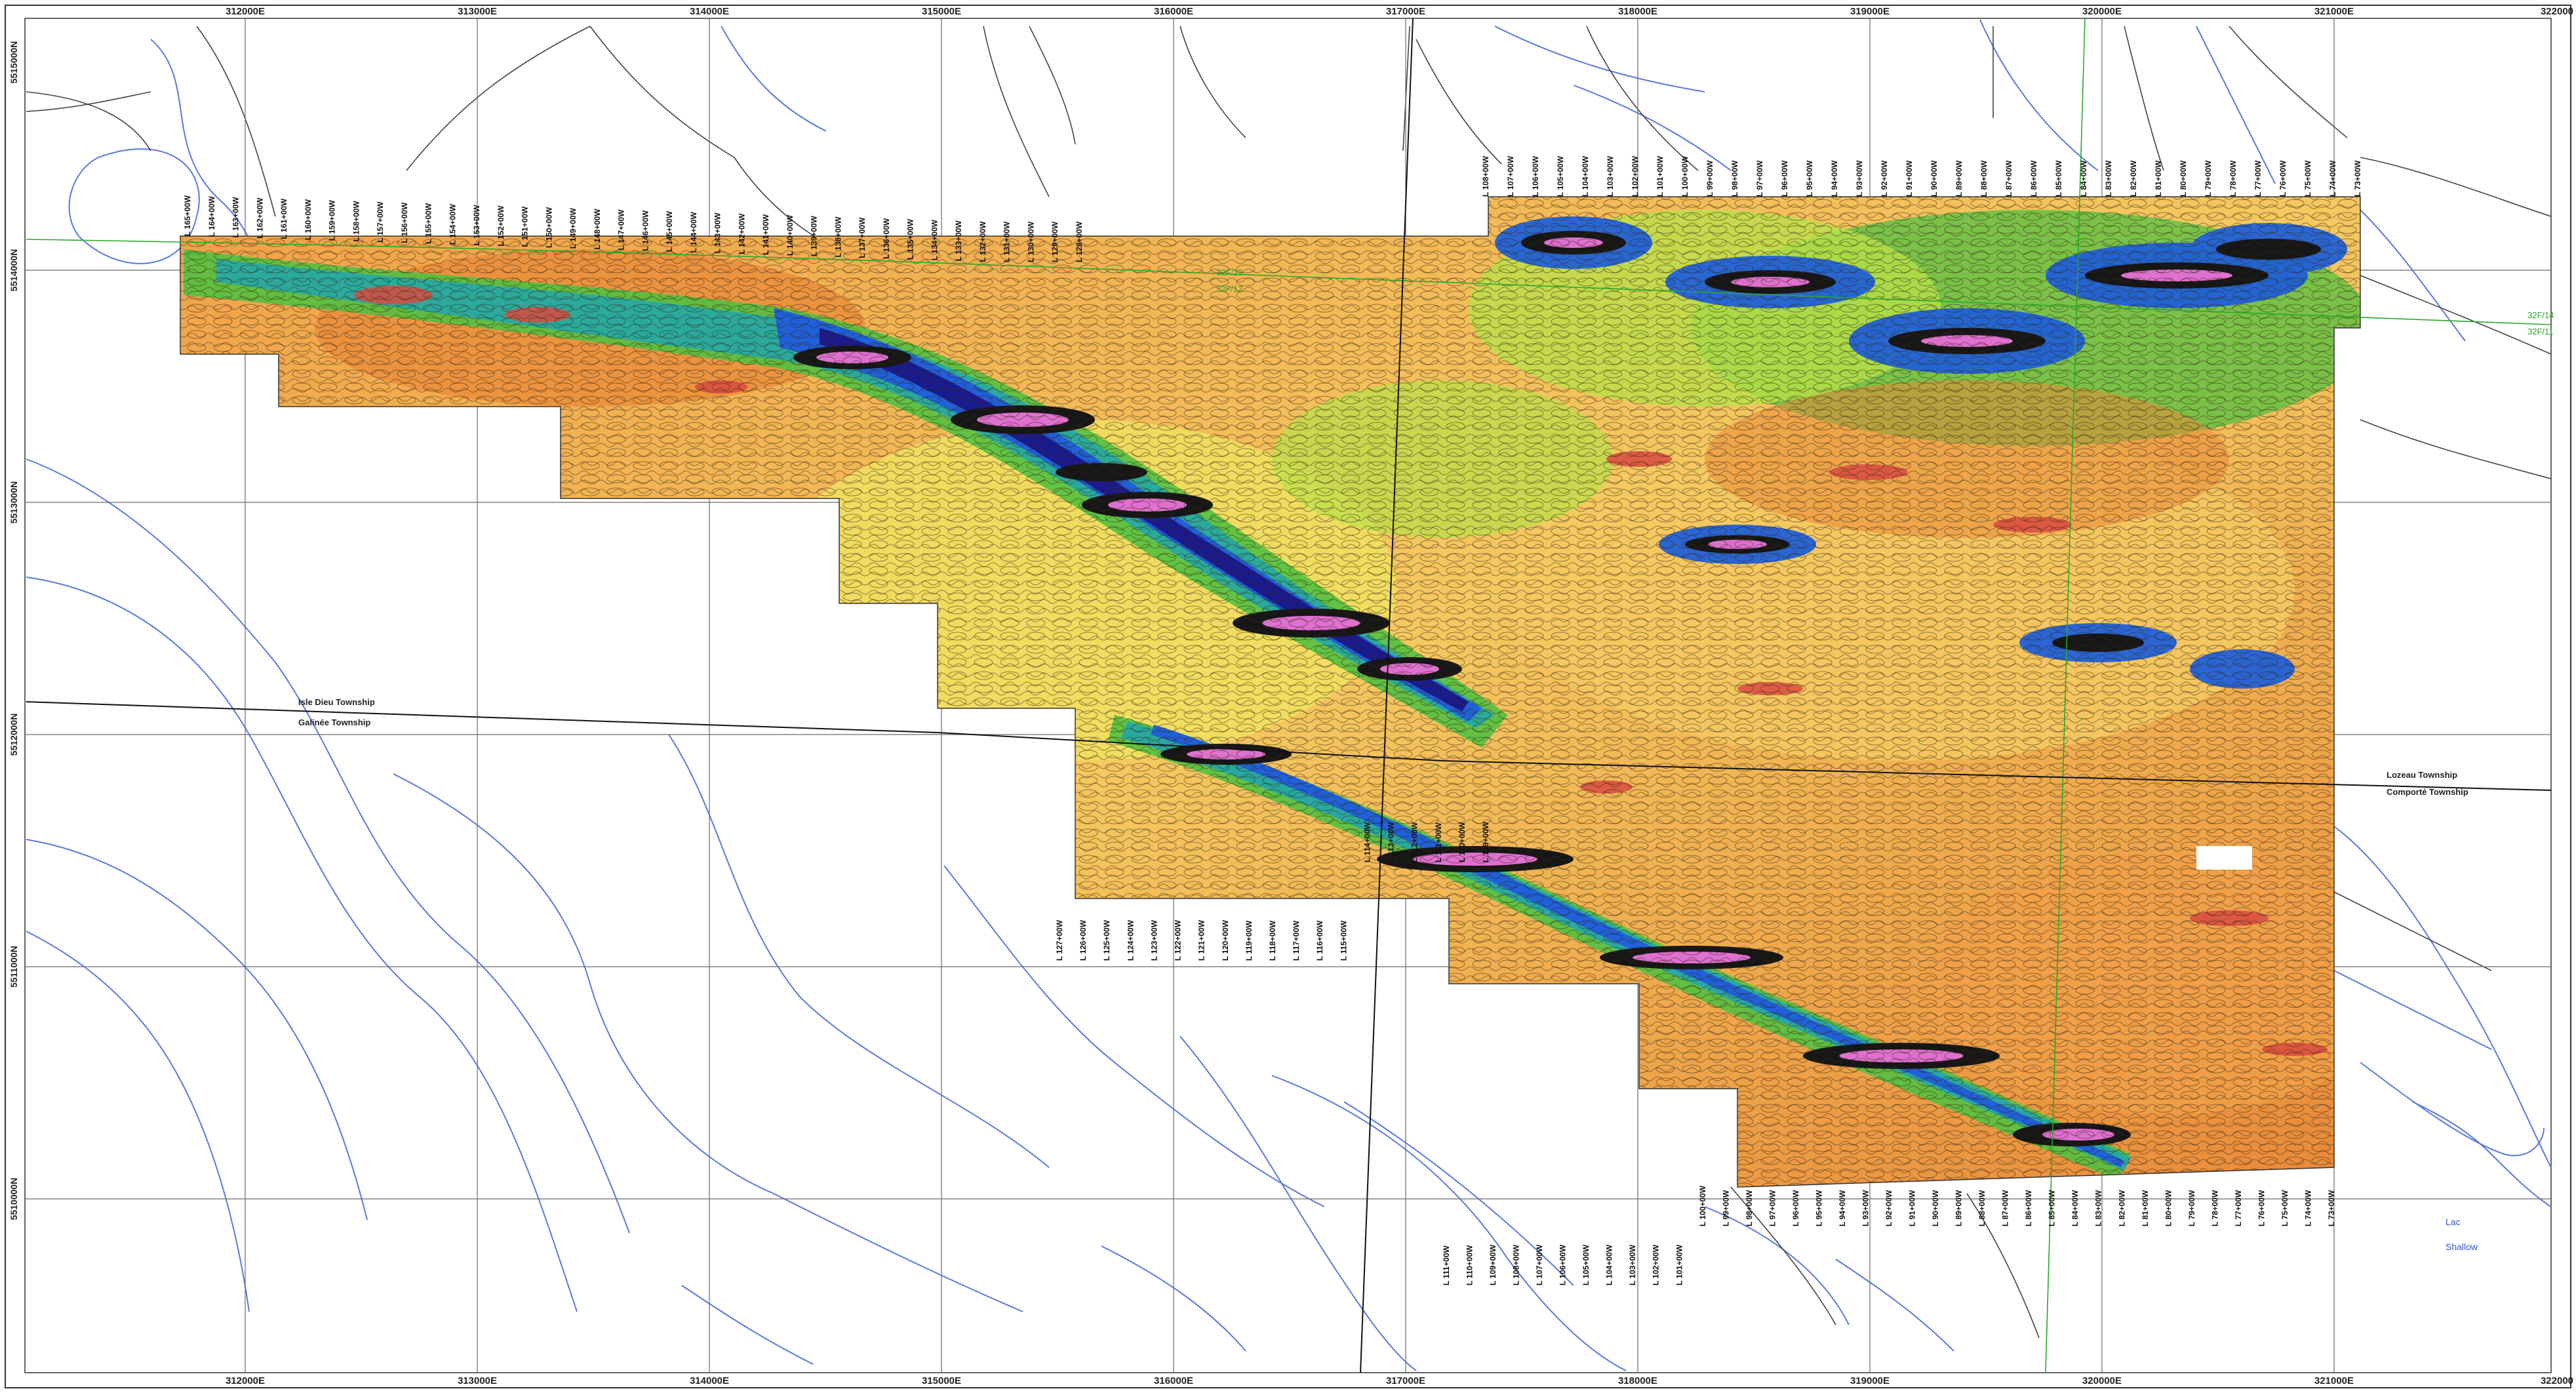 This screenshot has height=1393, width=2576. I want to click on survey-line-label: L 121+00W, so click(1201, 940).